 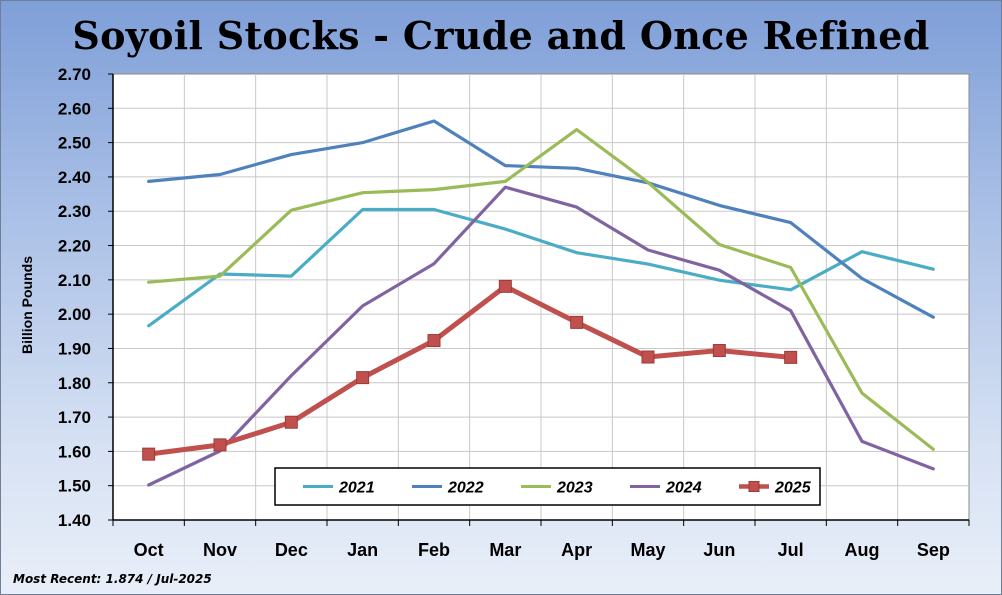 What do you see at coordinates (74, 246) in the screenshot?
I see `y-tick-label: 2.20` at bounding box center [74, 246].